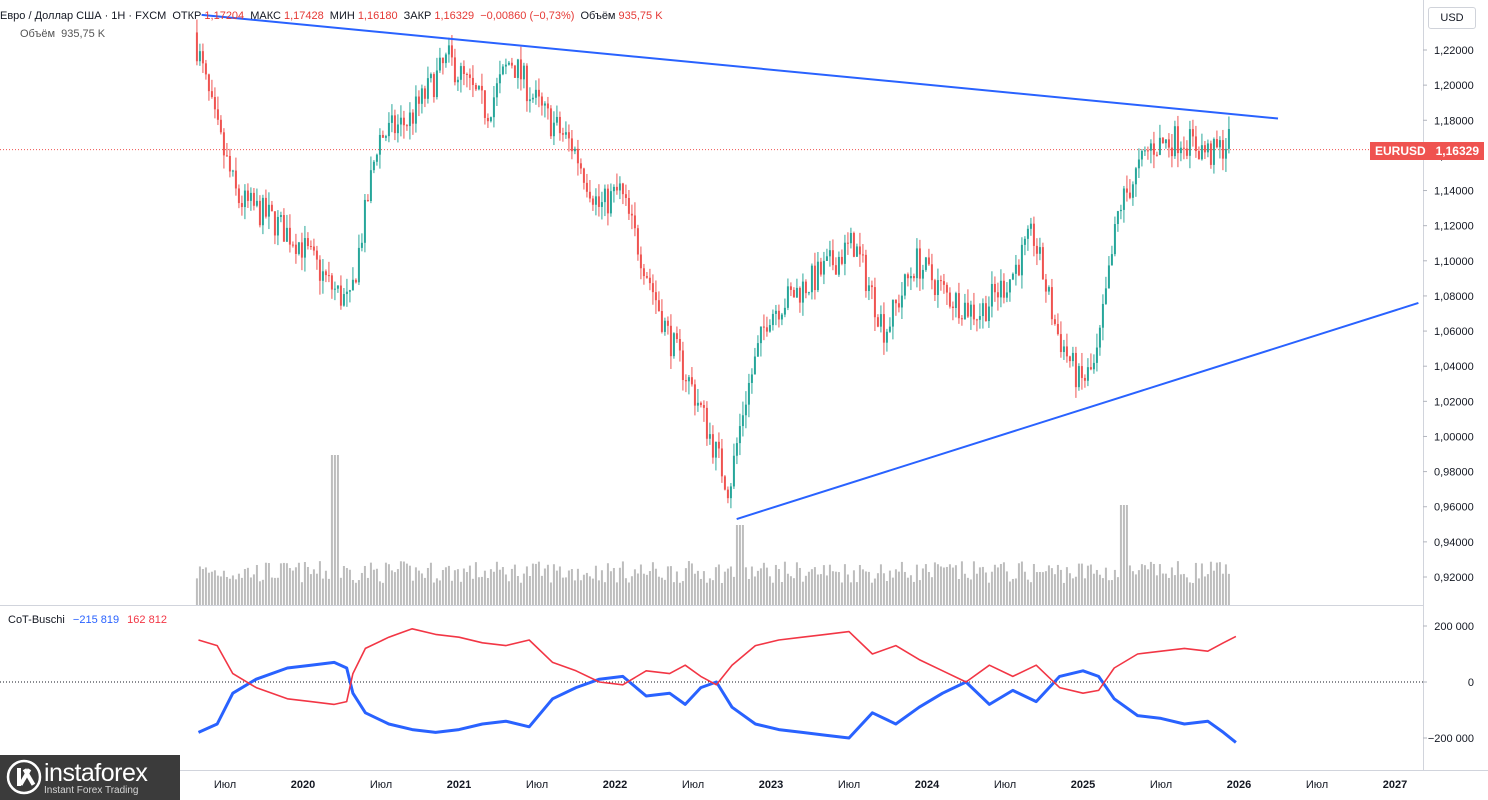  Describe the element at coordinates (640, 16) in the screenshot. I see `volume-value: 935,75 K` at that location.